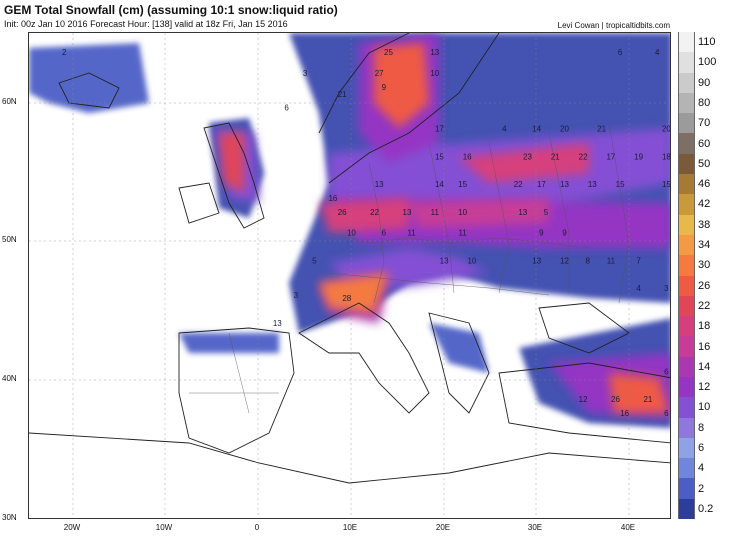 This screenshot has height=538, width=732. Describe the element at coordinates (704, 346) in the screenshot. I see `colorbar-label-16: 16` at that location.